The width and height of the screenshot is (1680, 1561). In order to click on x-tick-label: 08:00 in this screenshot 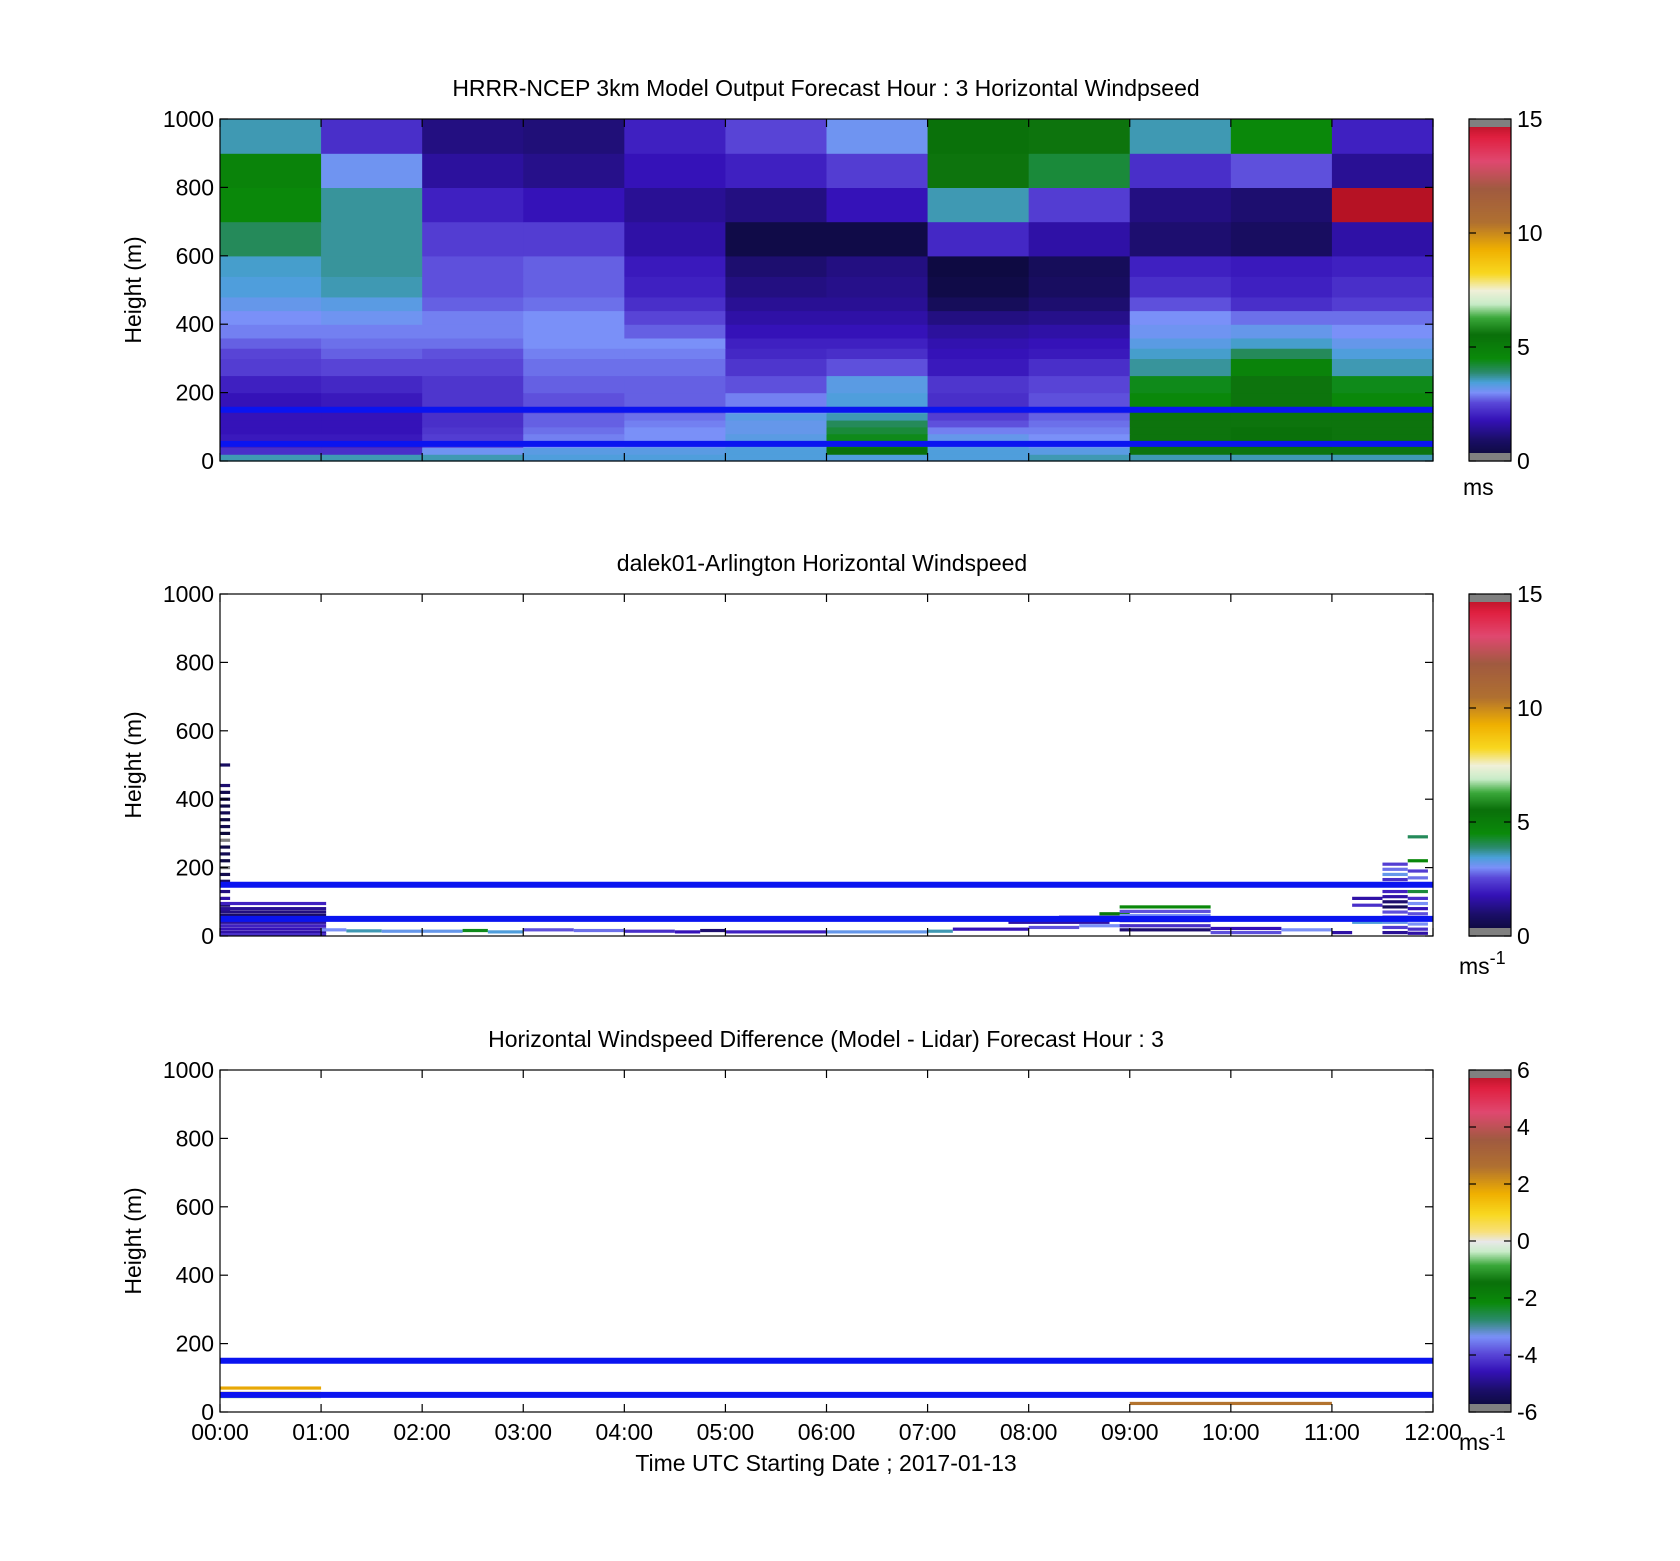, I will do `click(1029, 1432)`.